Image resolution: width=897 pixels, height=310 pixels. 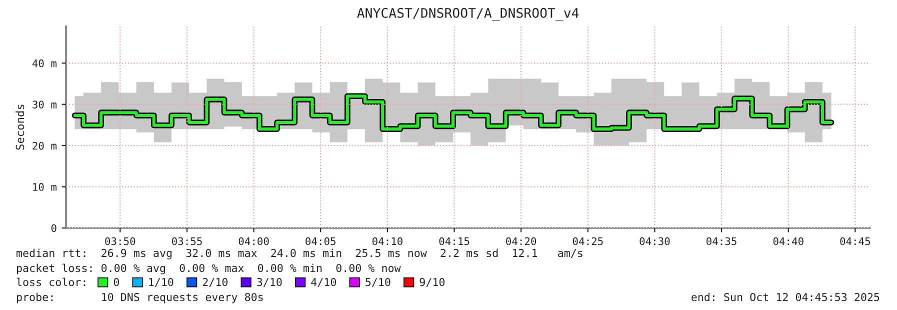 What do you see at coordinates (323, 283) in the screenshot?
I see `legend-label: 4/10` at bounding box center [323, 283].